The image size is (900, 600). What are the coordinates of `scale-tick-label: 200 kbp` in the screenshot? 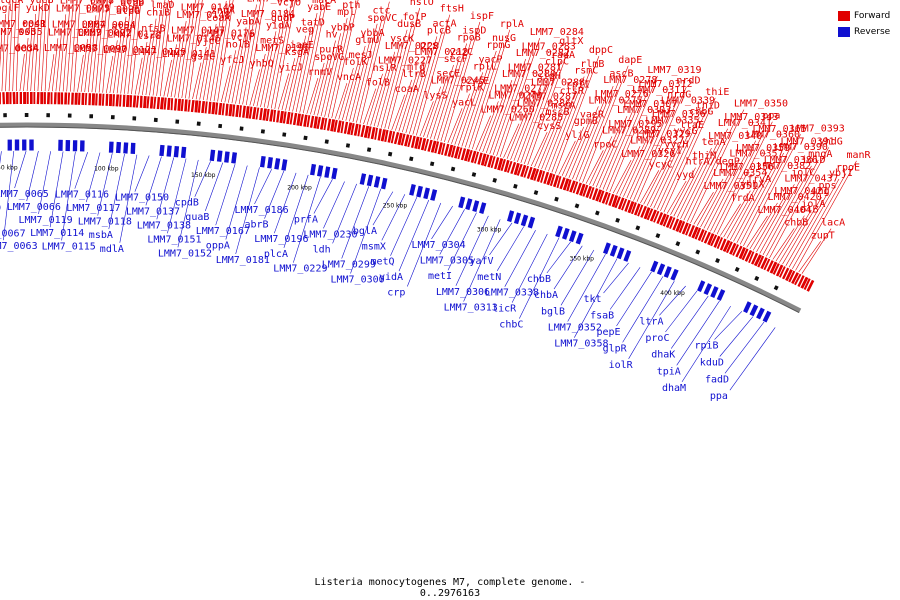 It's located at (299, 188).